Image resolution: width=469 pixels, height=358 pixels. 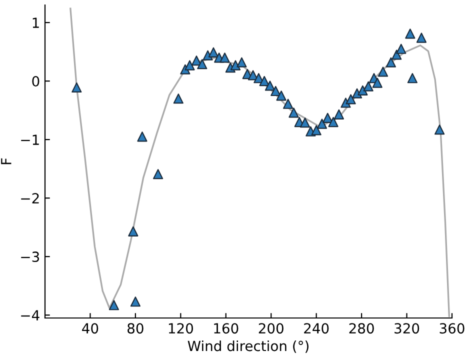 What do you see at coordinates (452, 328) in the screenshot?
I see `x-tick-label: 360` at bounding box center [452, 328].